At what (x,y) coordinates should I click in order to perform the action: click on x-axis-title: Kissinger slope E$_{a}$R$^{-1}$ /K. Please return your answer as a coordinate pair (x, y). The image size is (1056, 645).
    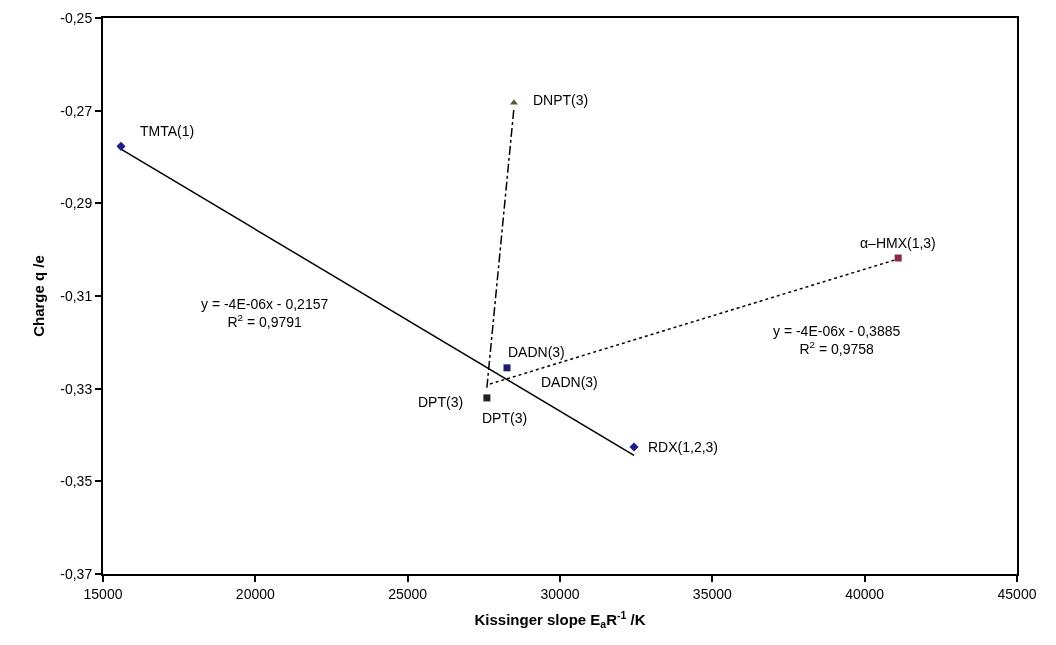
    Looking at the image, I should click on (560, 620).